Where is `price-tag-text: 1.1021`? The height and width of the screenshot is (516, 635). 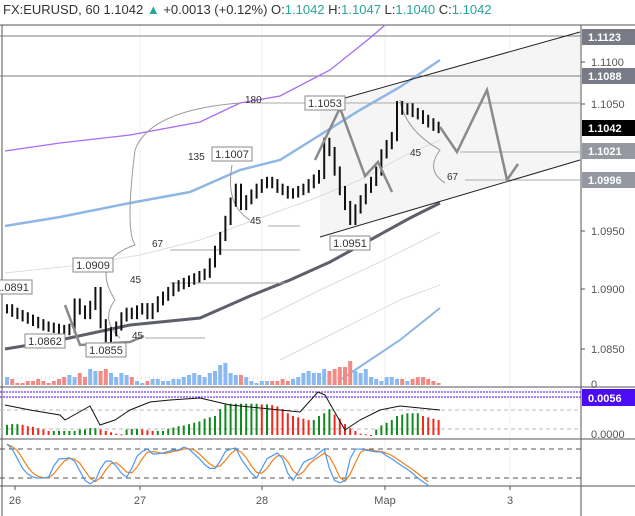
price-tag-text: 1.1021 is located at coordinates (605, 152).